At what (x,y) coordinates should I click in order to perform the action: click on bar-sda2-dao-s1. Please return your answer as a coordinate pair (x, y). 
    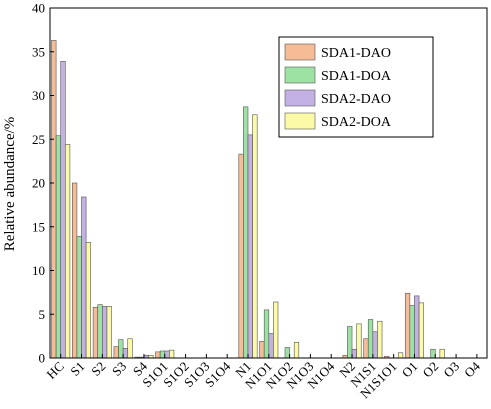
    Looking at the image, I should click on (84, 277).